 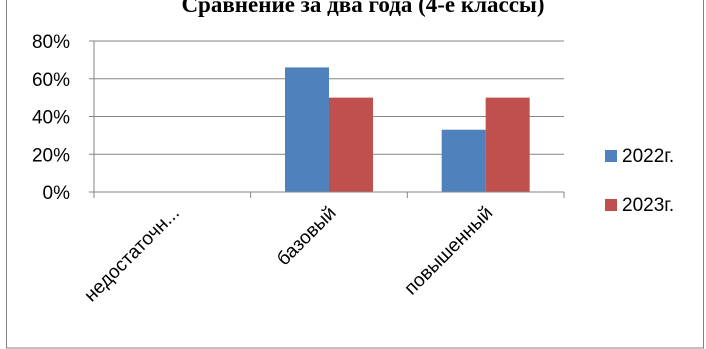 I want to click on x-category-label: повышенный, so click(x=449, y=251).